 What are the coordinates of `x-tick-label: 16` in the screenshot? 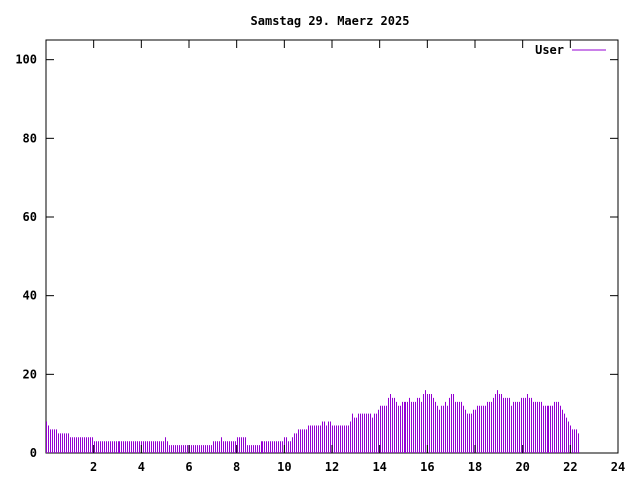 It's located at (427, 467).